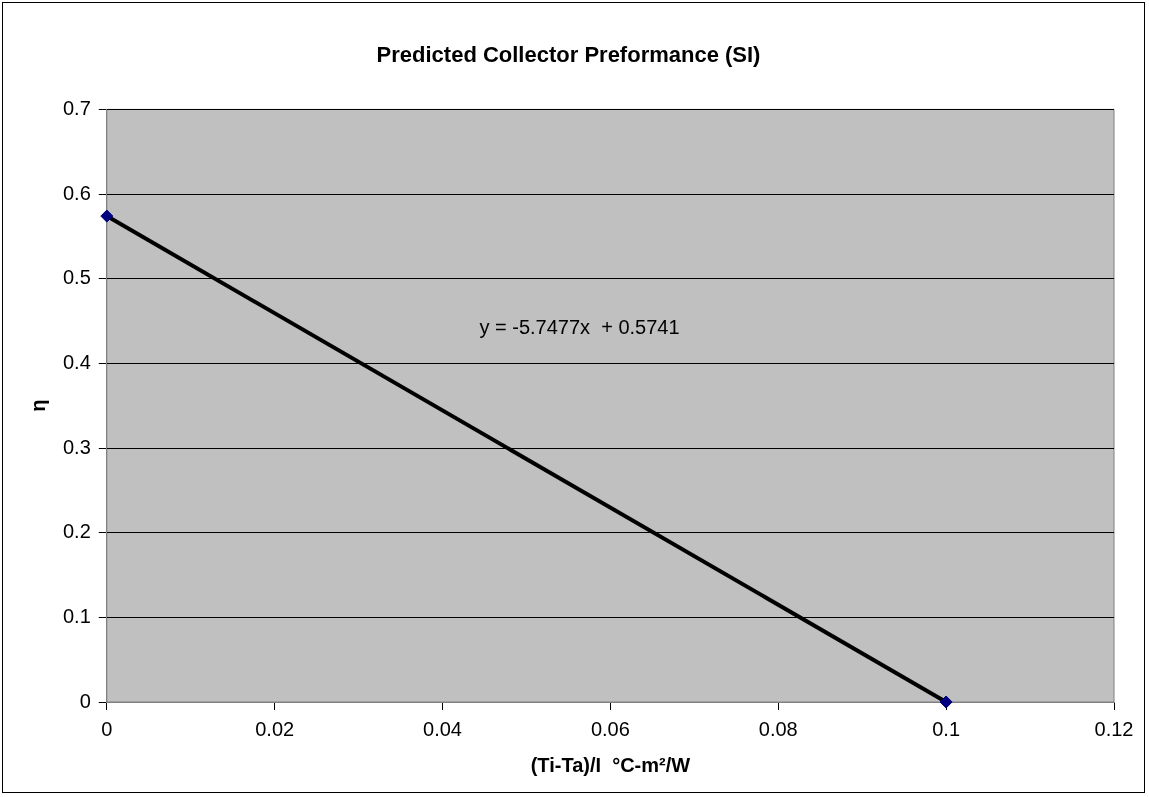 This screenshot has width=1149, height=797. Describe the element at coordinates (37, 405) in the screenshot. I see `y-axis-title: η` at that location.